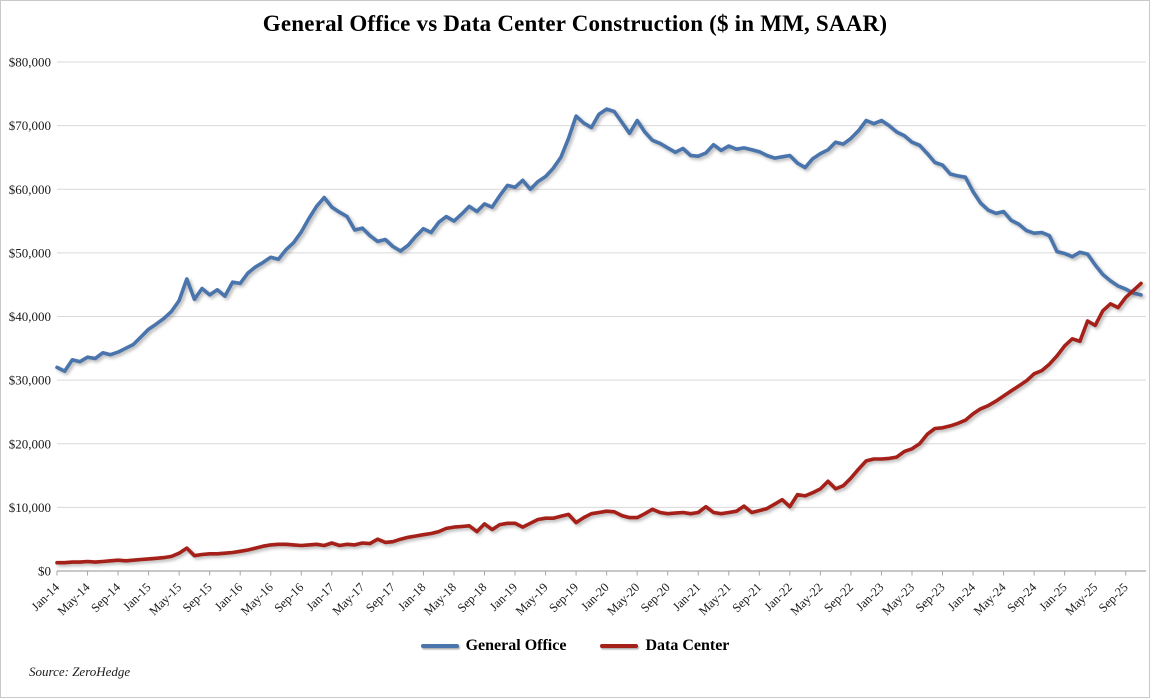 This screenshot has height=698, width=1150. What do you see at coordinates (1113, 597) in the screenshot?
I see `x-axis-label: Sep-25` at bounding box center [1113, 597].